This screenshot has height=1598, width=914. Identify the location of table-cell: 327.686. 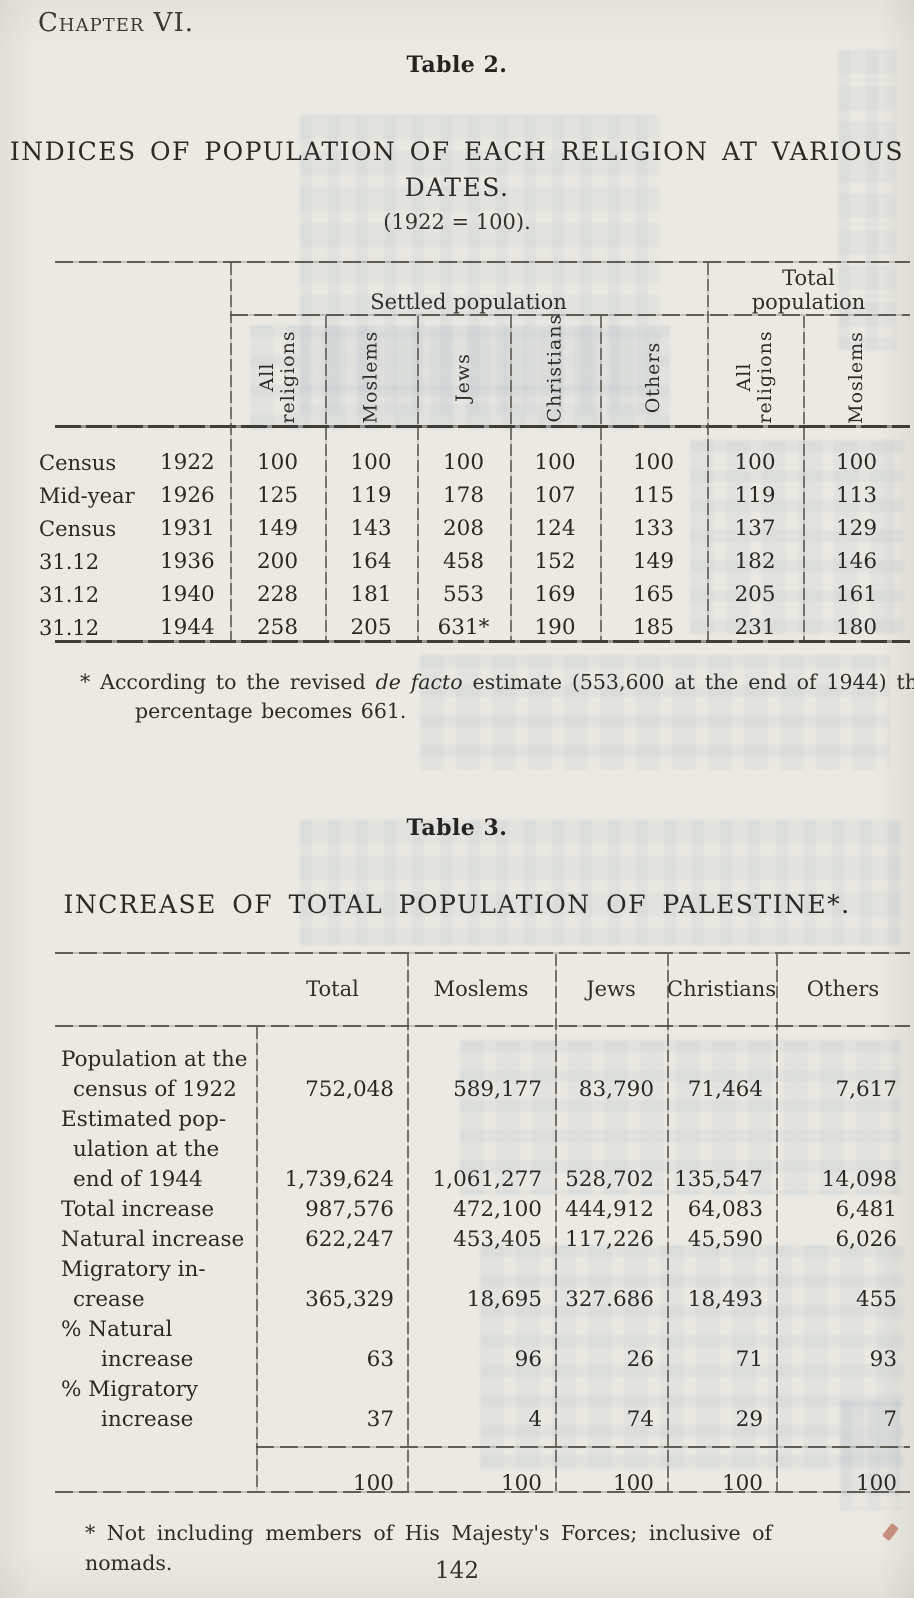
(609, 1299).